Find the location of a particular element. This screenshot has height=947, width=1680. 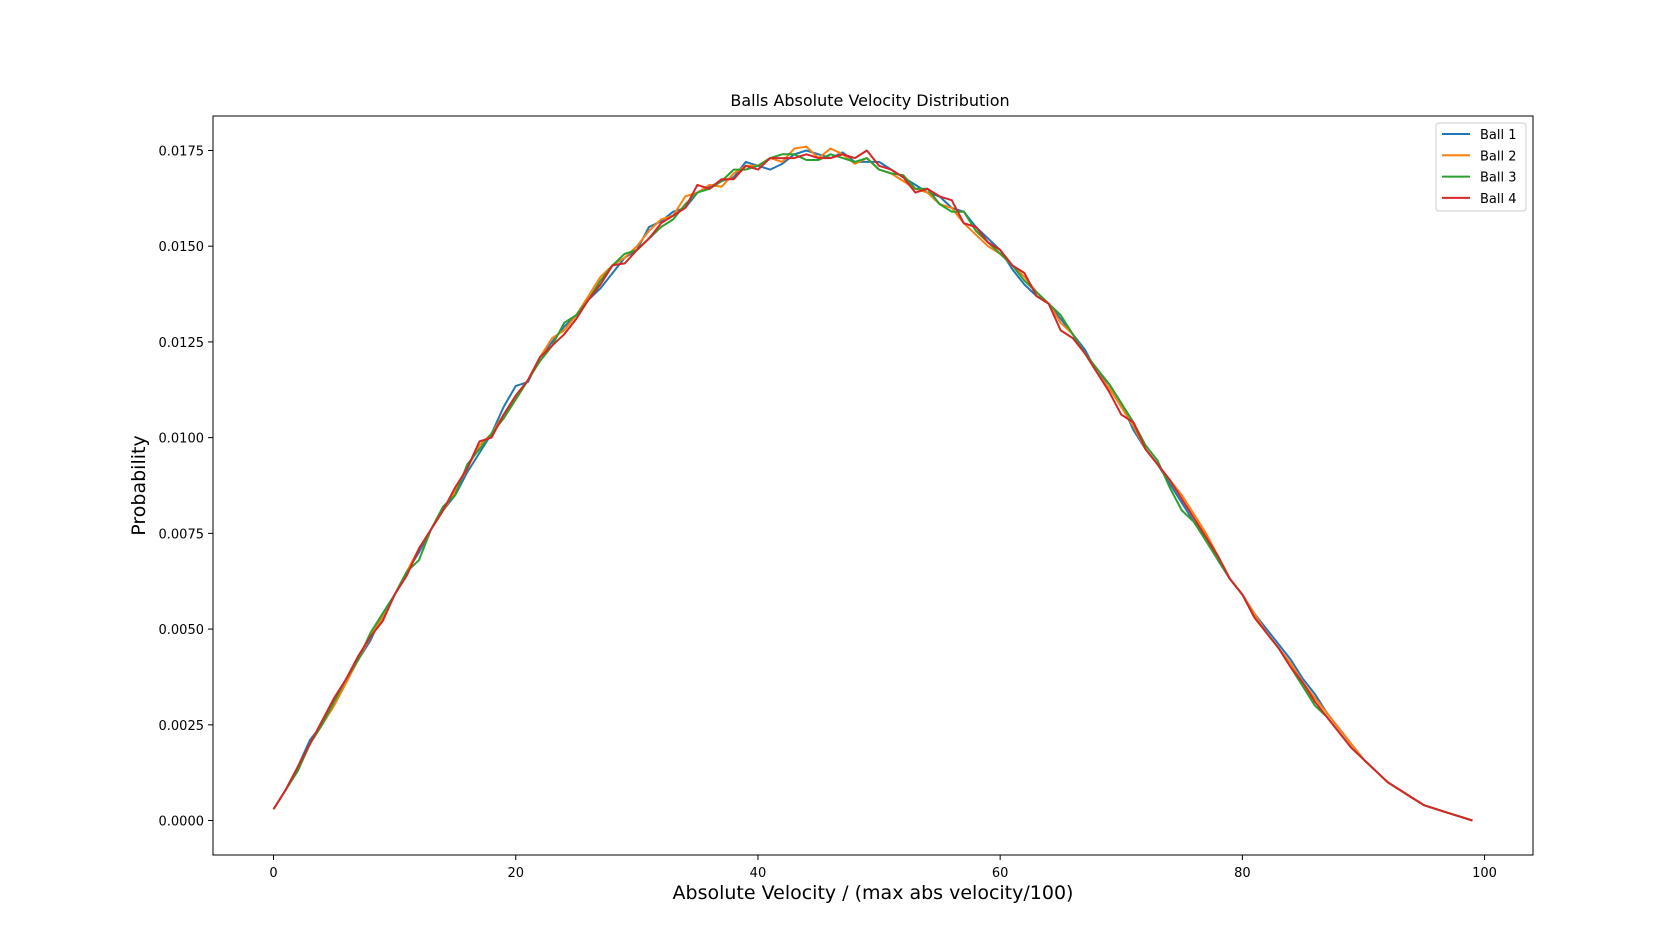

legend: Ball 1 Ball 2 Ball 3 Ball 4 is located at coordinates (1481, 167).